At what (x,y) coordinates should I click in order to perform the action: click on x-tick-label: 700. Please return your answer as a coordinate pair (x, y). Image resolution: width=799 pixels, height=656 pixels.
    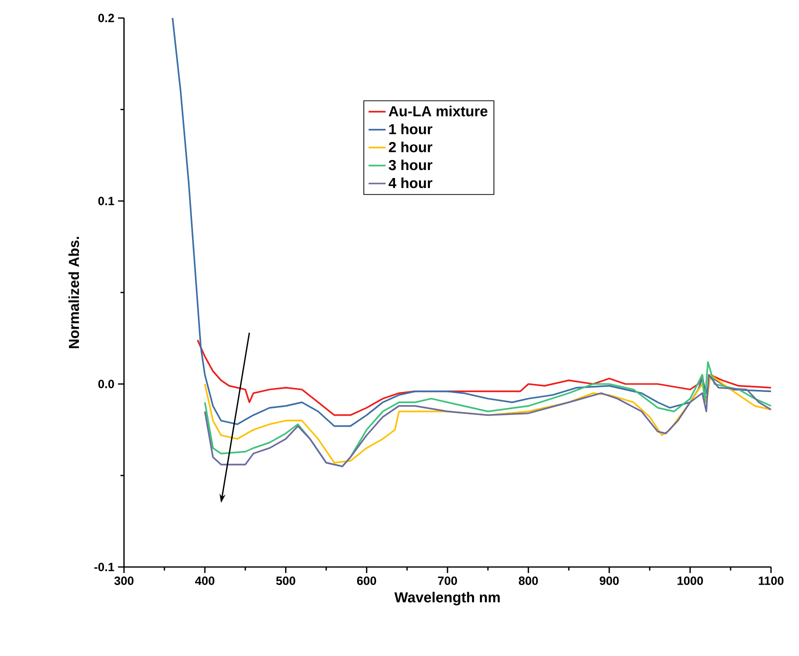
    Looking at the image, I should click on (447, 580).